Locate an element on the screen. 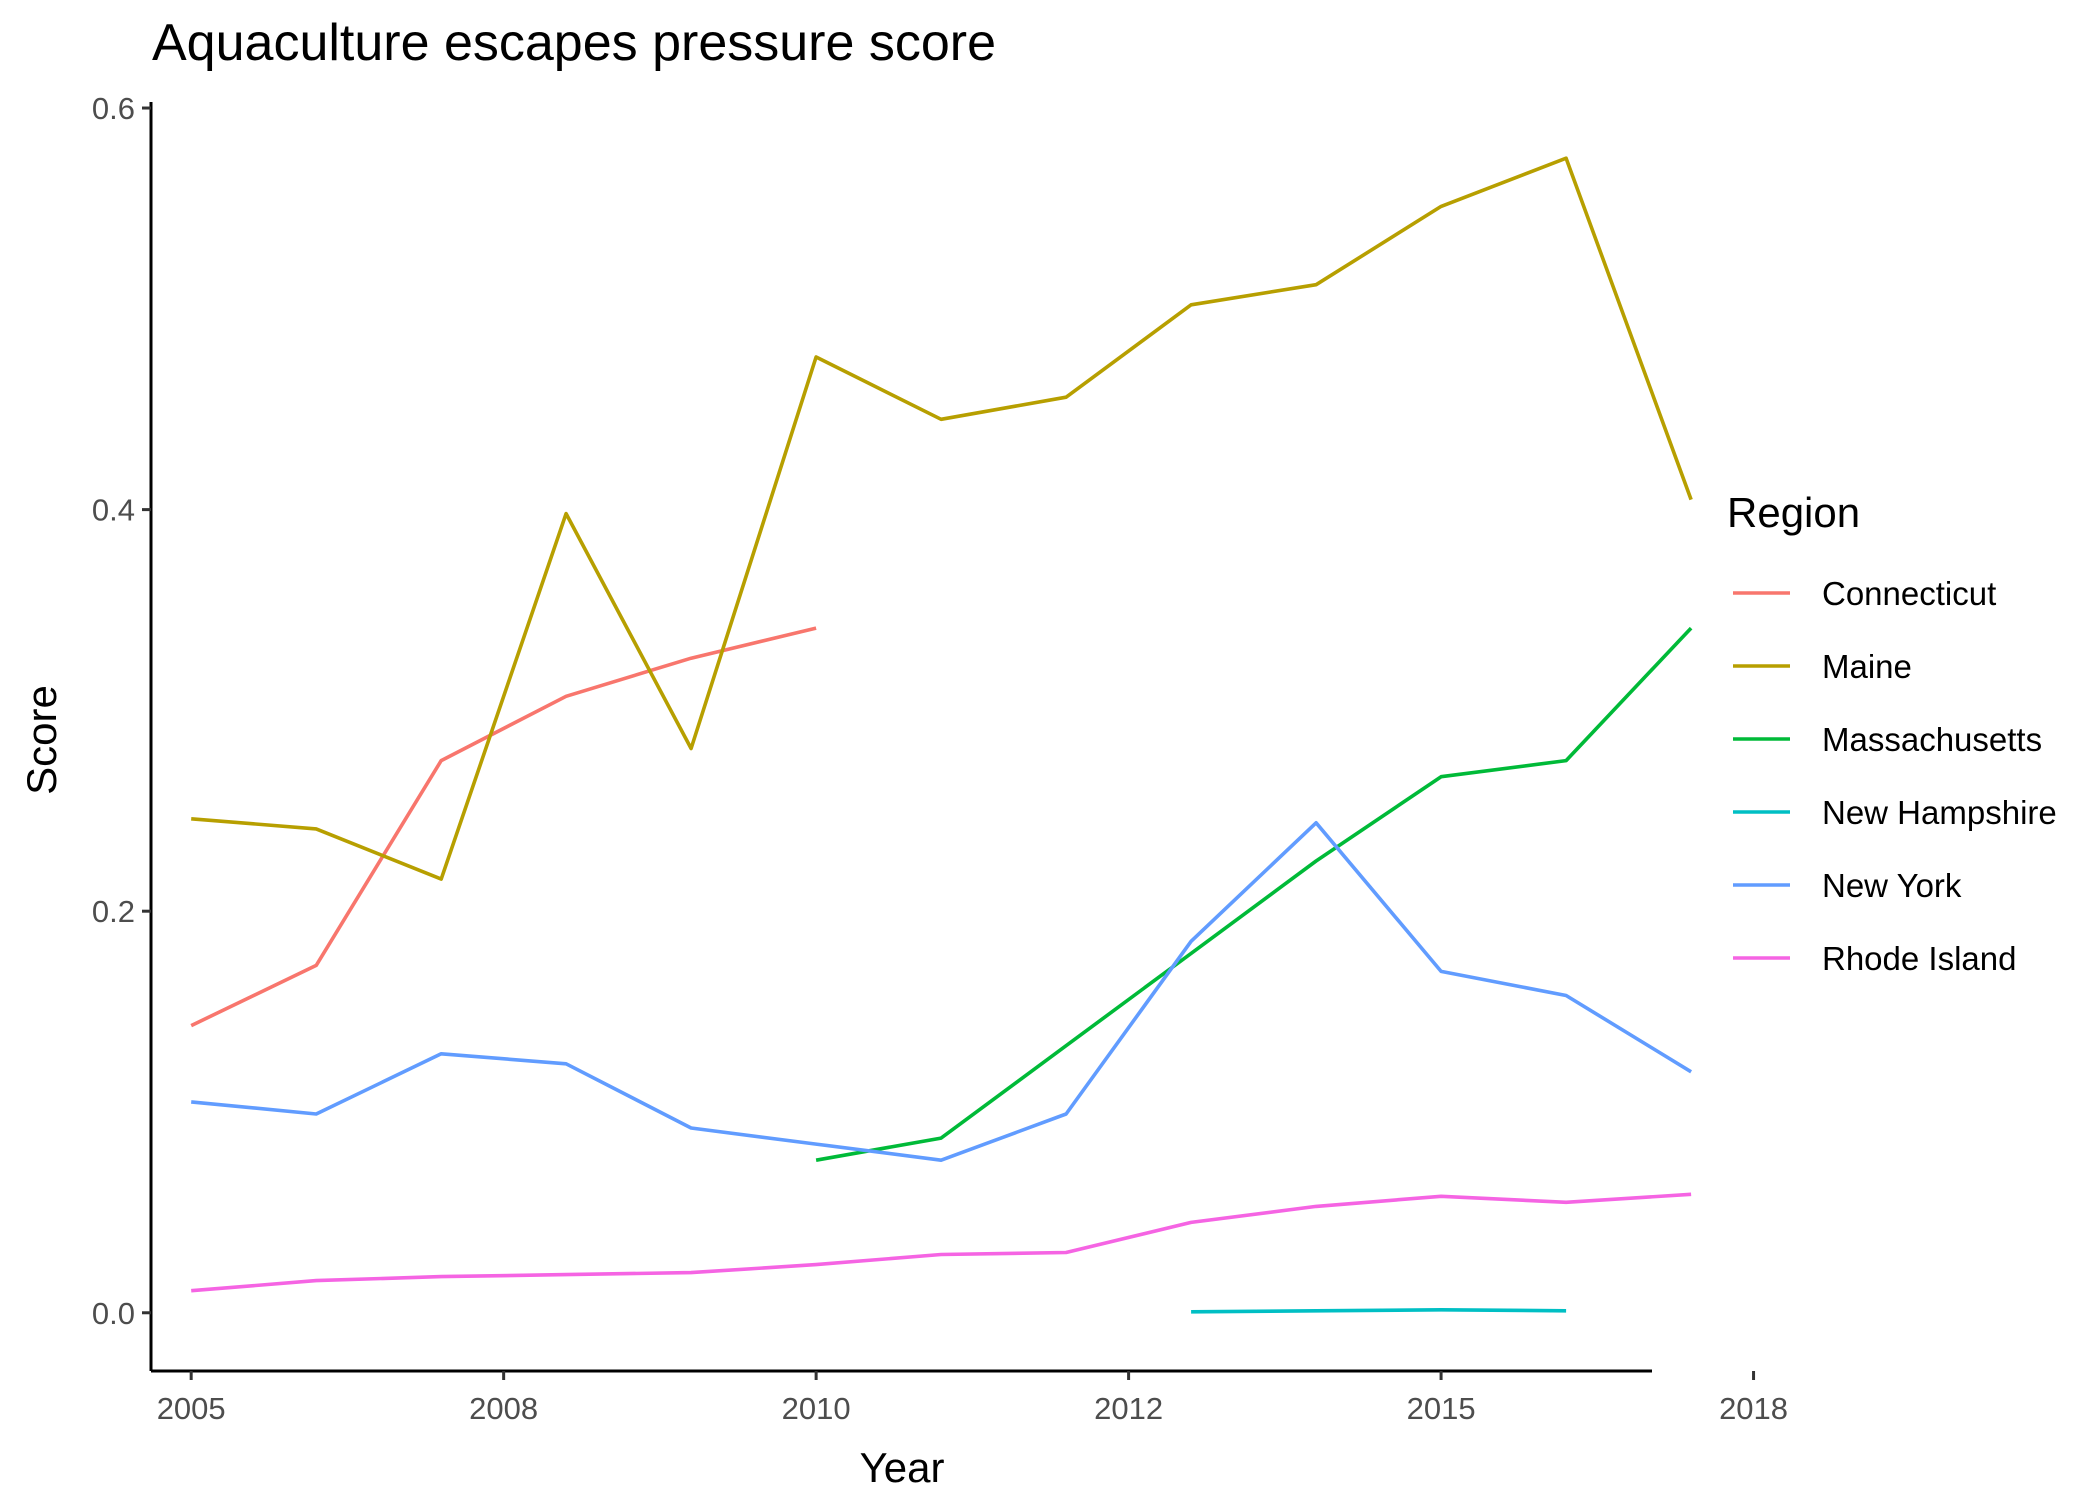 The height and width of the screenshot is (1500, 2100). legend-label: New York is located at coordinates (1892, 885).